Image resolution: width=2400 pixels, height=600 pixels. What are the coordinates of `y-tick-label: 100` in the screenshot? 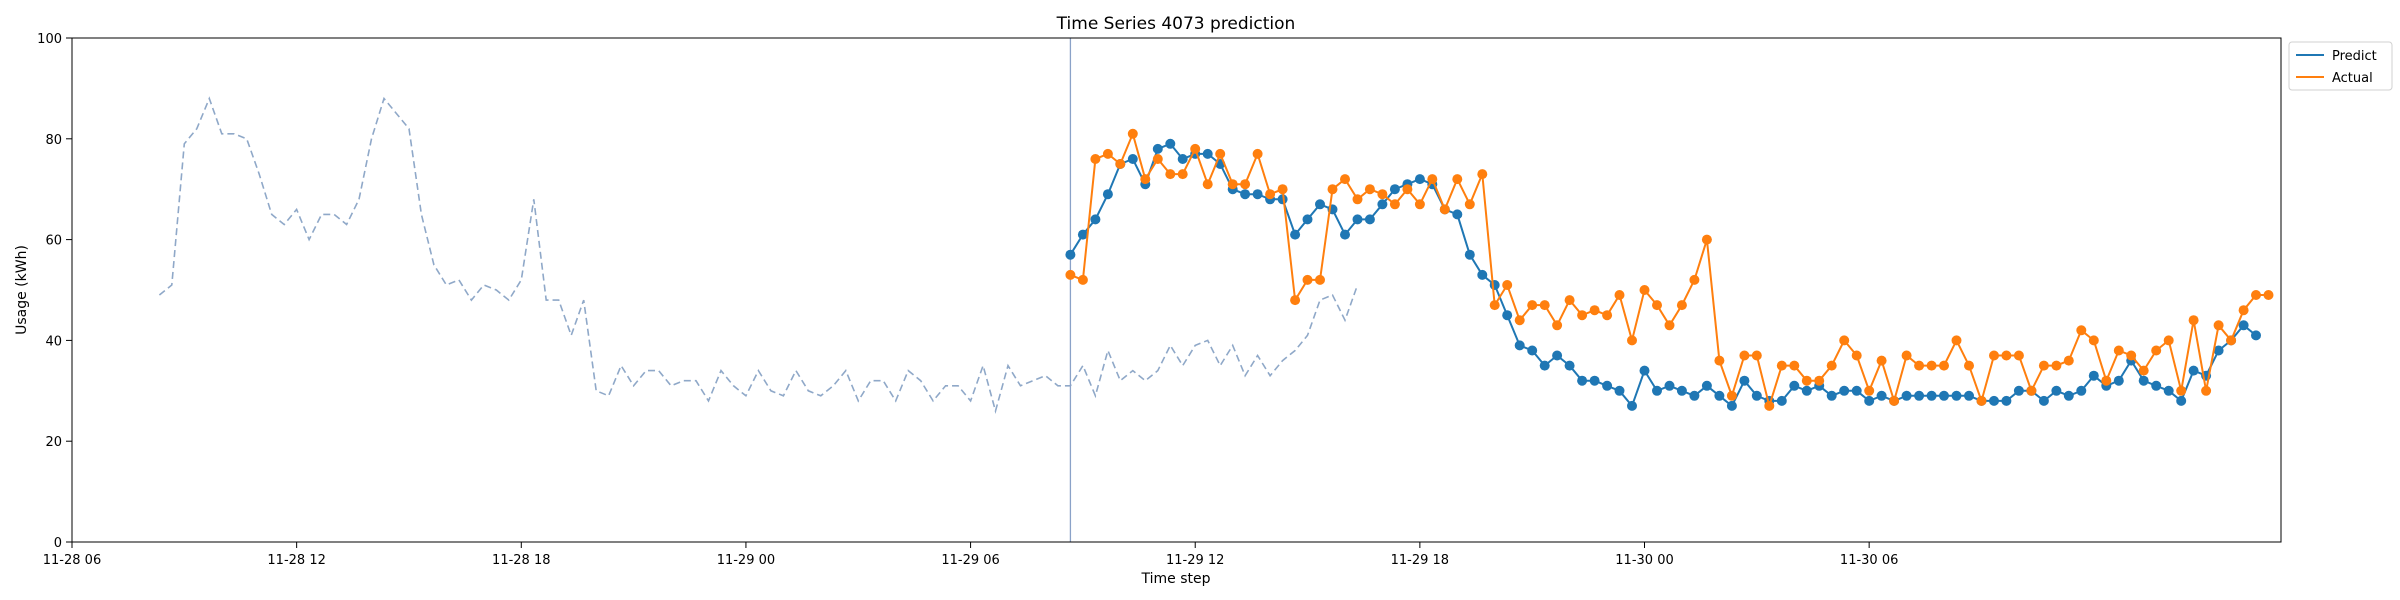 It's located at (49, 39).